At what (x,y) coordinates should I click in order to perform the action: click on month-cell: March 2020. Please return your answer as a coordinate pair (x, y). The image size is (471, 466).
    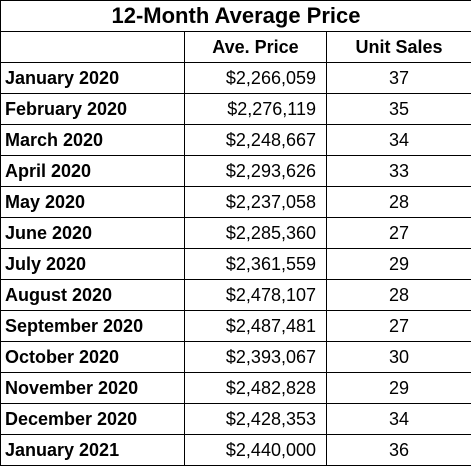
    Looking at the image, I should click on (93, 140).